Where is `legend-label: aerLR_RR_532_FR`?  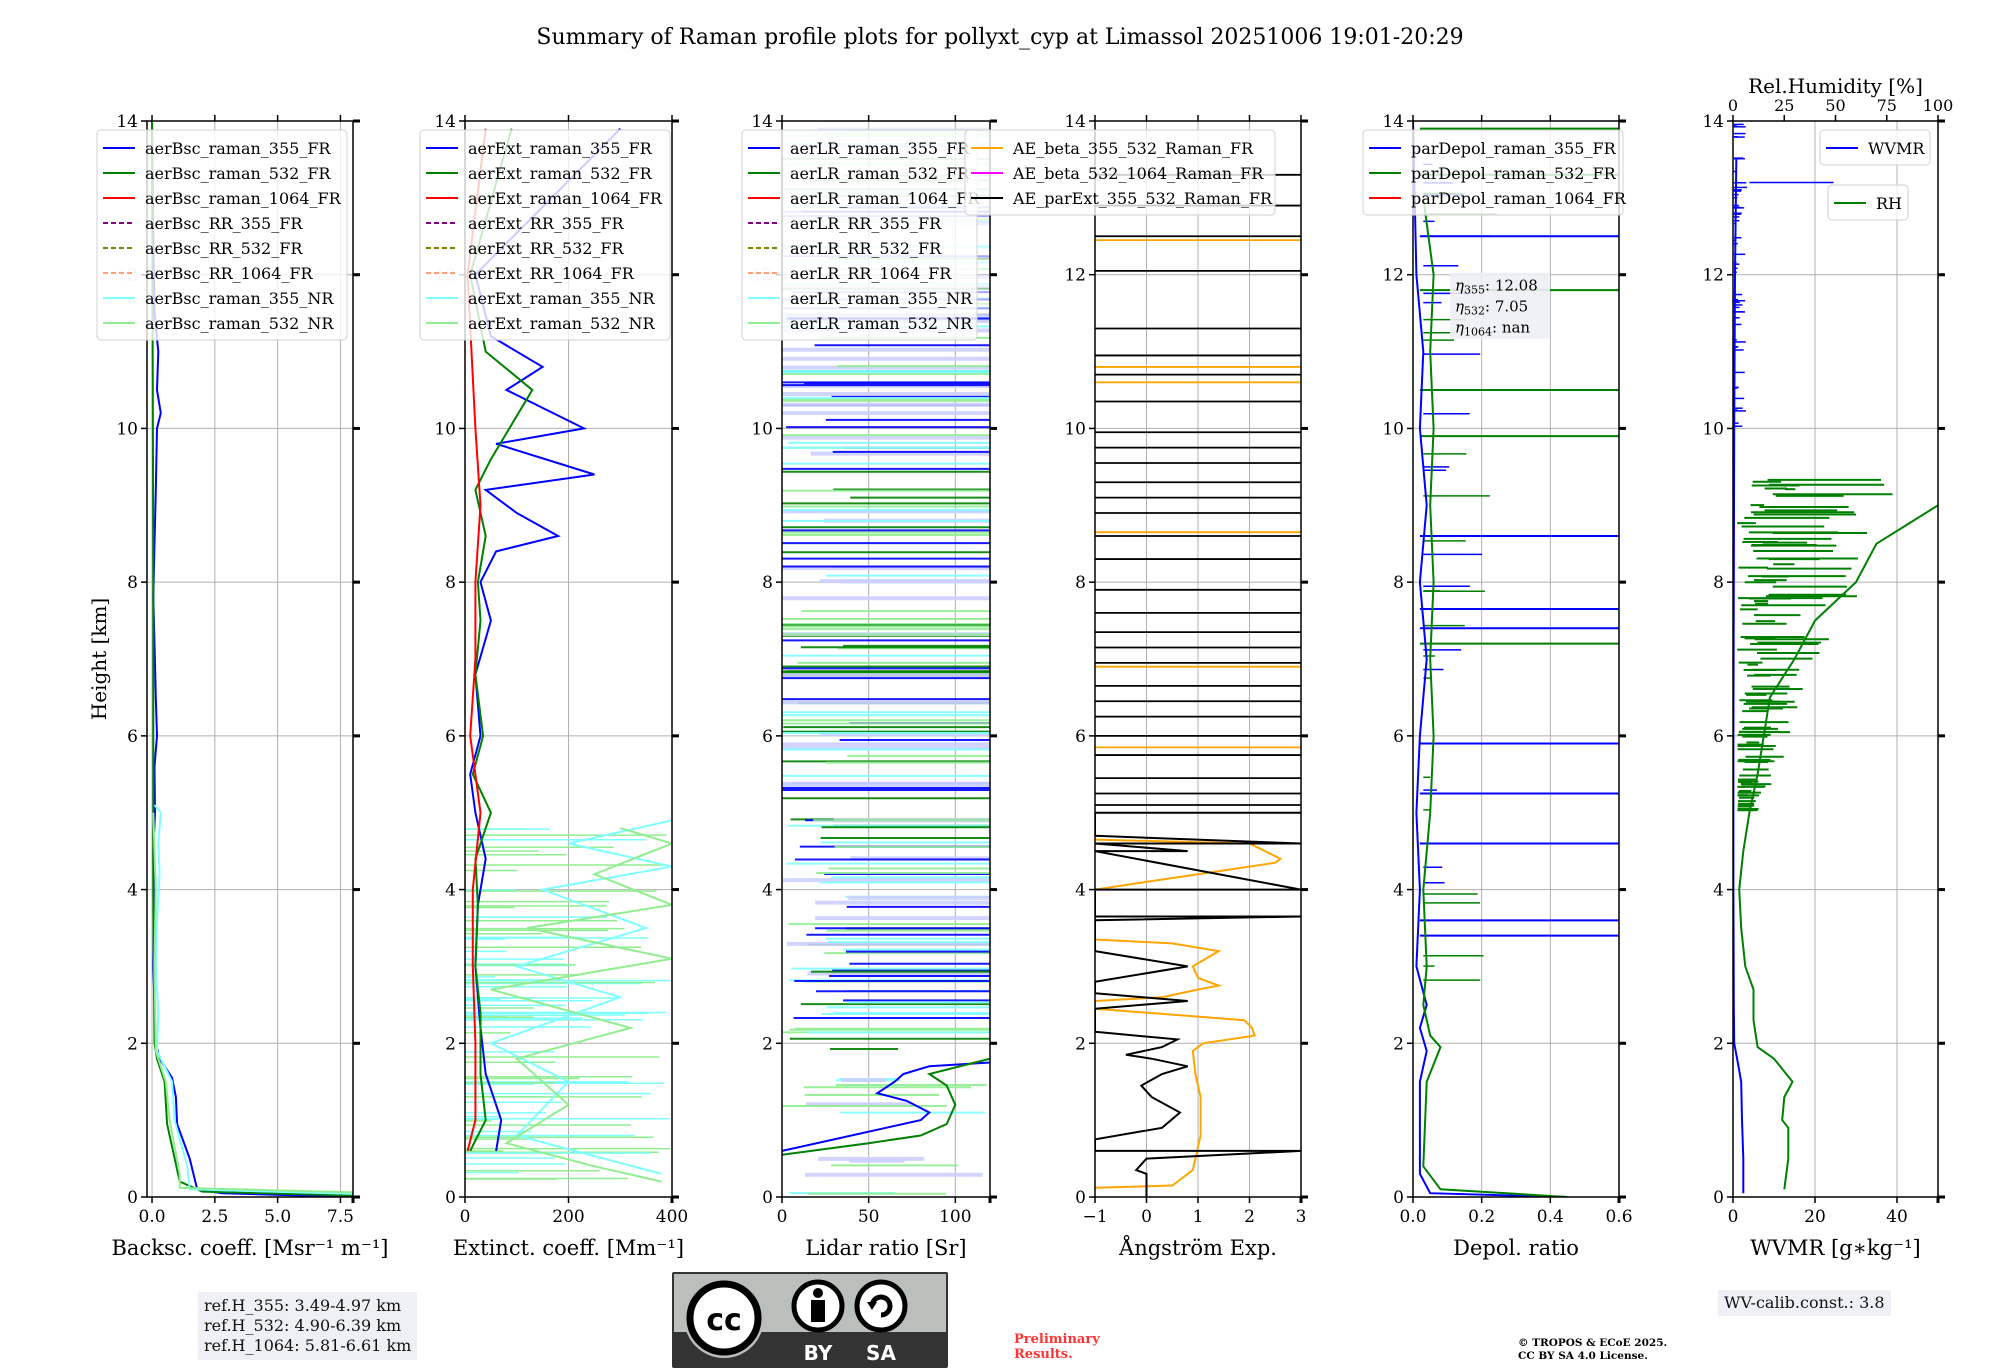
legend-label: aerLR_RR_532_FR is located at coordinates (866, 248).